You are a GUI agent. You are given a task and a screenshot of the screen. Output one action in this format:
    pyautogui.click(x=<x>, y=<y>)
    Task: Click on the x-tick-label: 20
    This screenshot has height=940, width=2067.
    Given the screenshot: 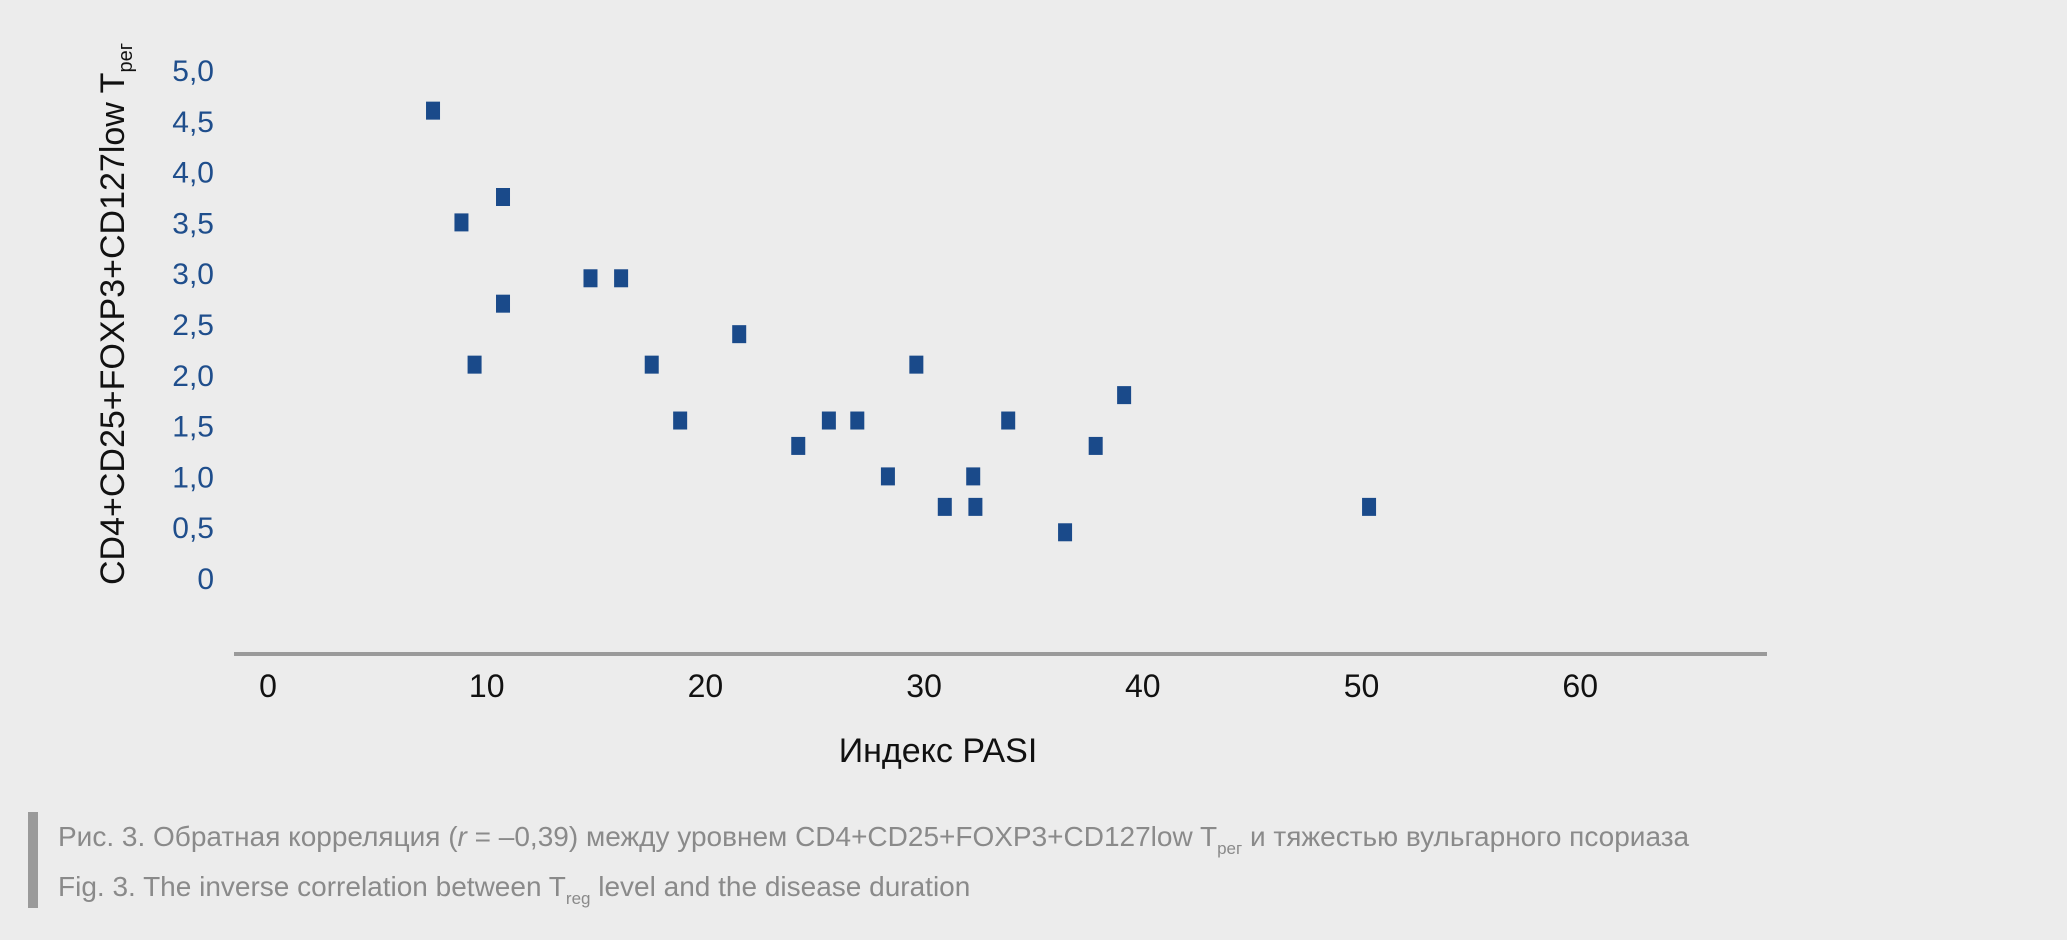 What is the action you would take?
    pyautogui.click(x=706, y=686)
    